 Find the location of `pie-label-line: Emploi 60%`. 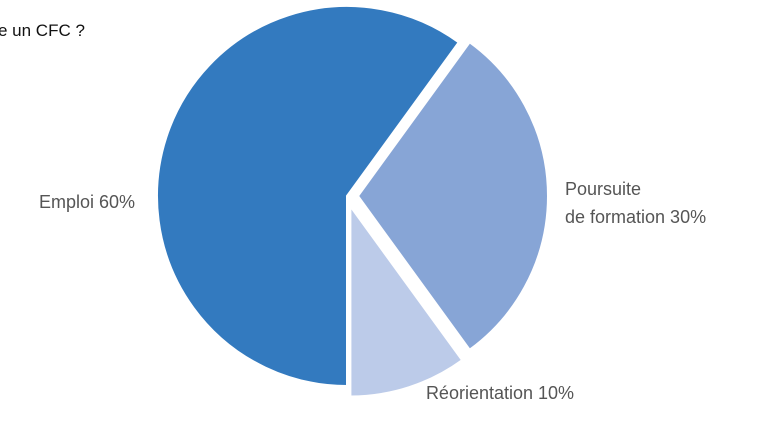

pie-label-line: Emploi 60% is located at coordinates (87, 202).